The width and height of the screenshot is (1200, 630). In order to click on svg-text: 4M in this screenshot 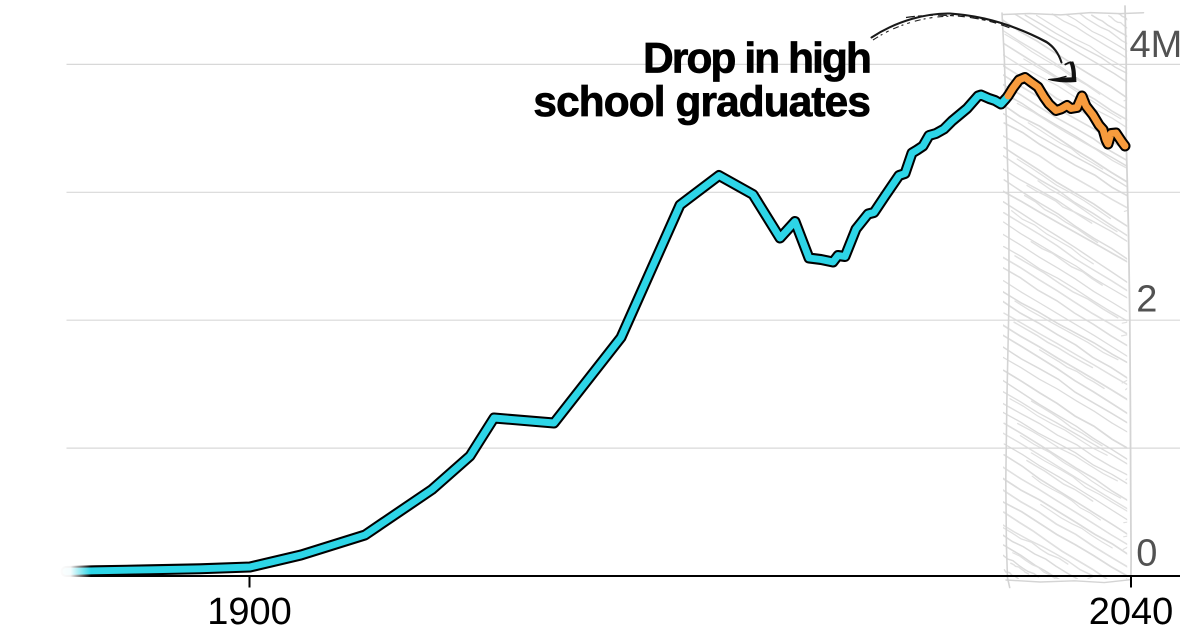, I will do `click(1156, 45)`.